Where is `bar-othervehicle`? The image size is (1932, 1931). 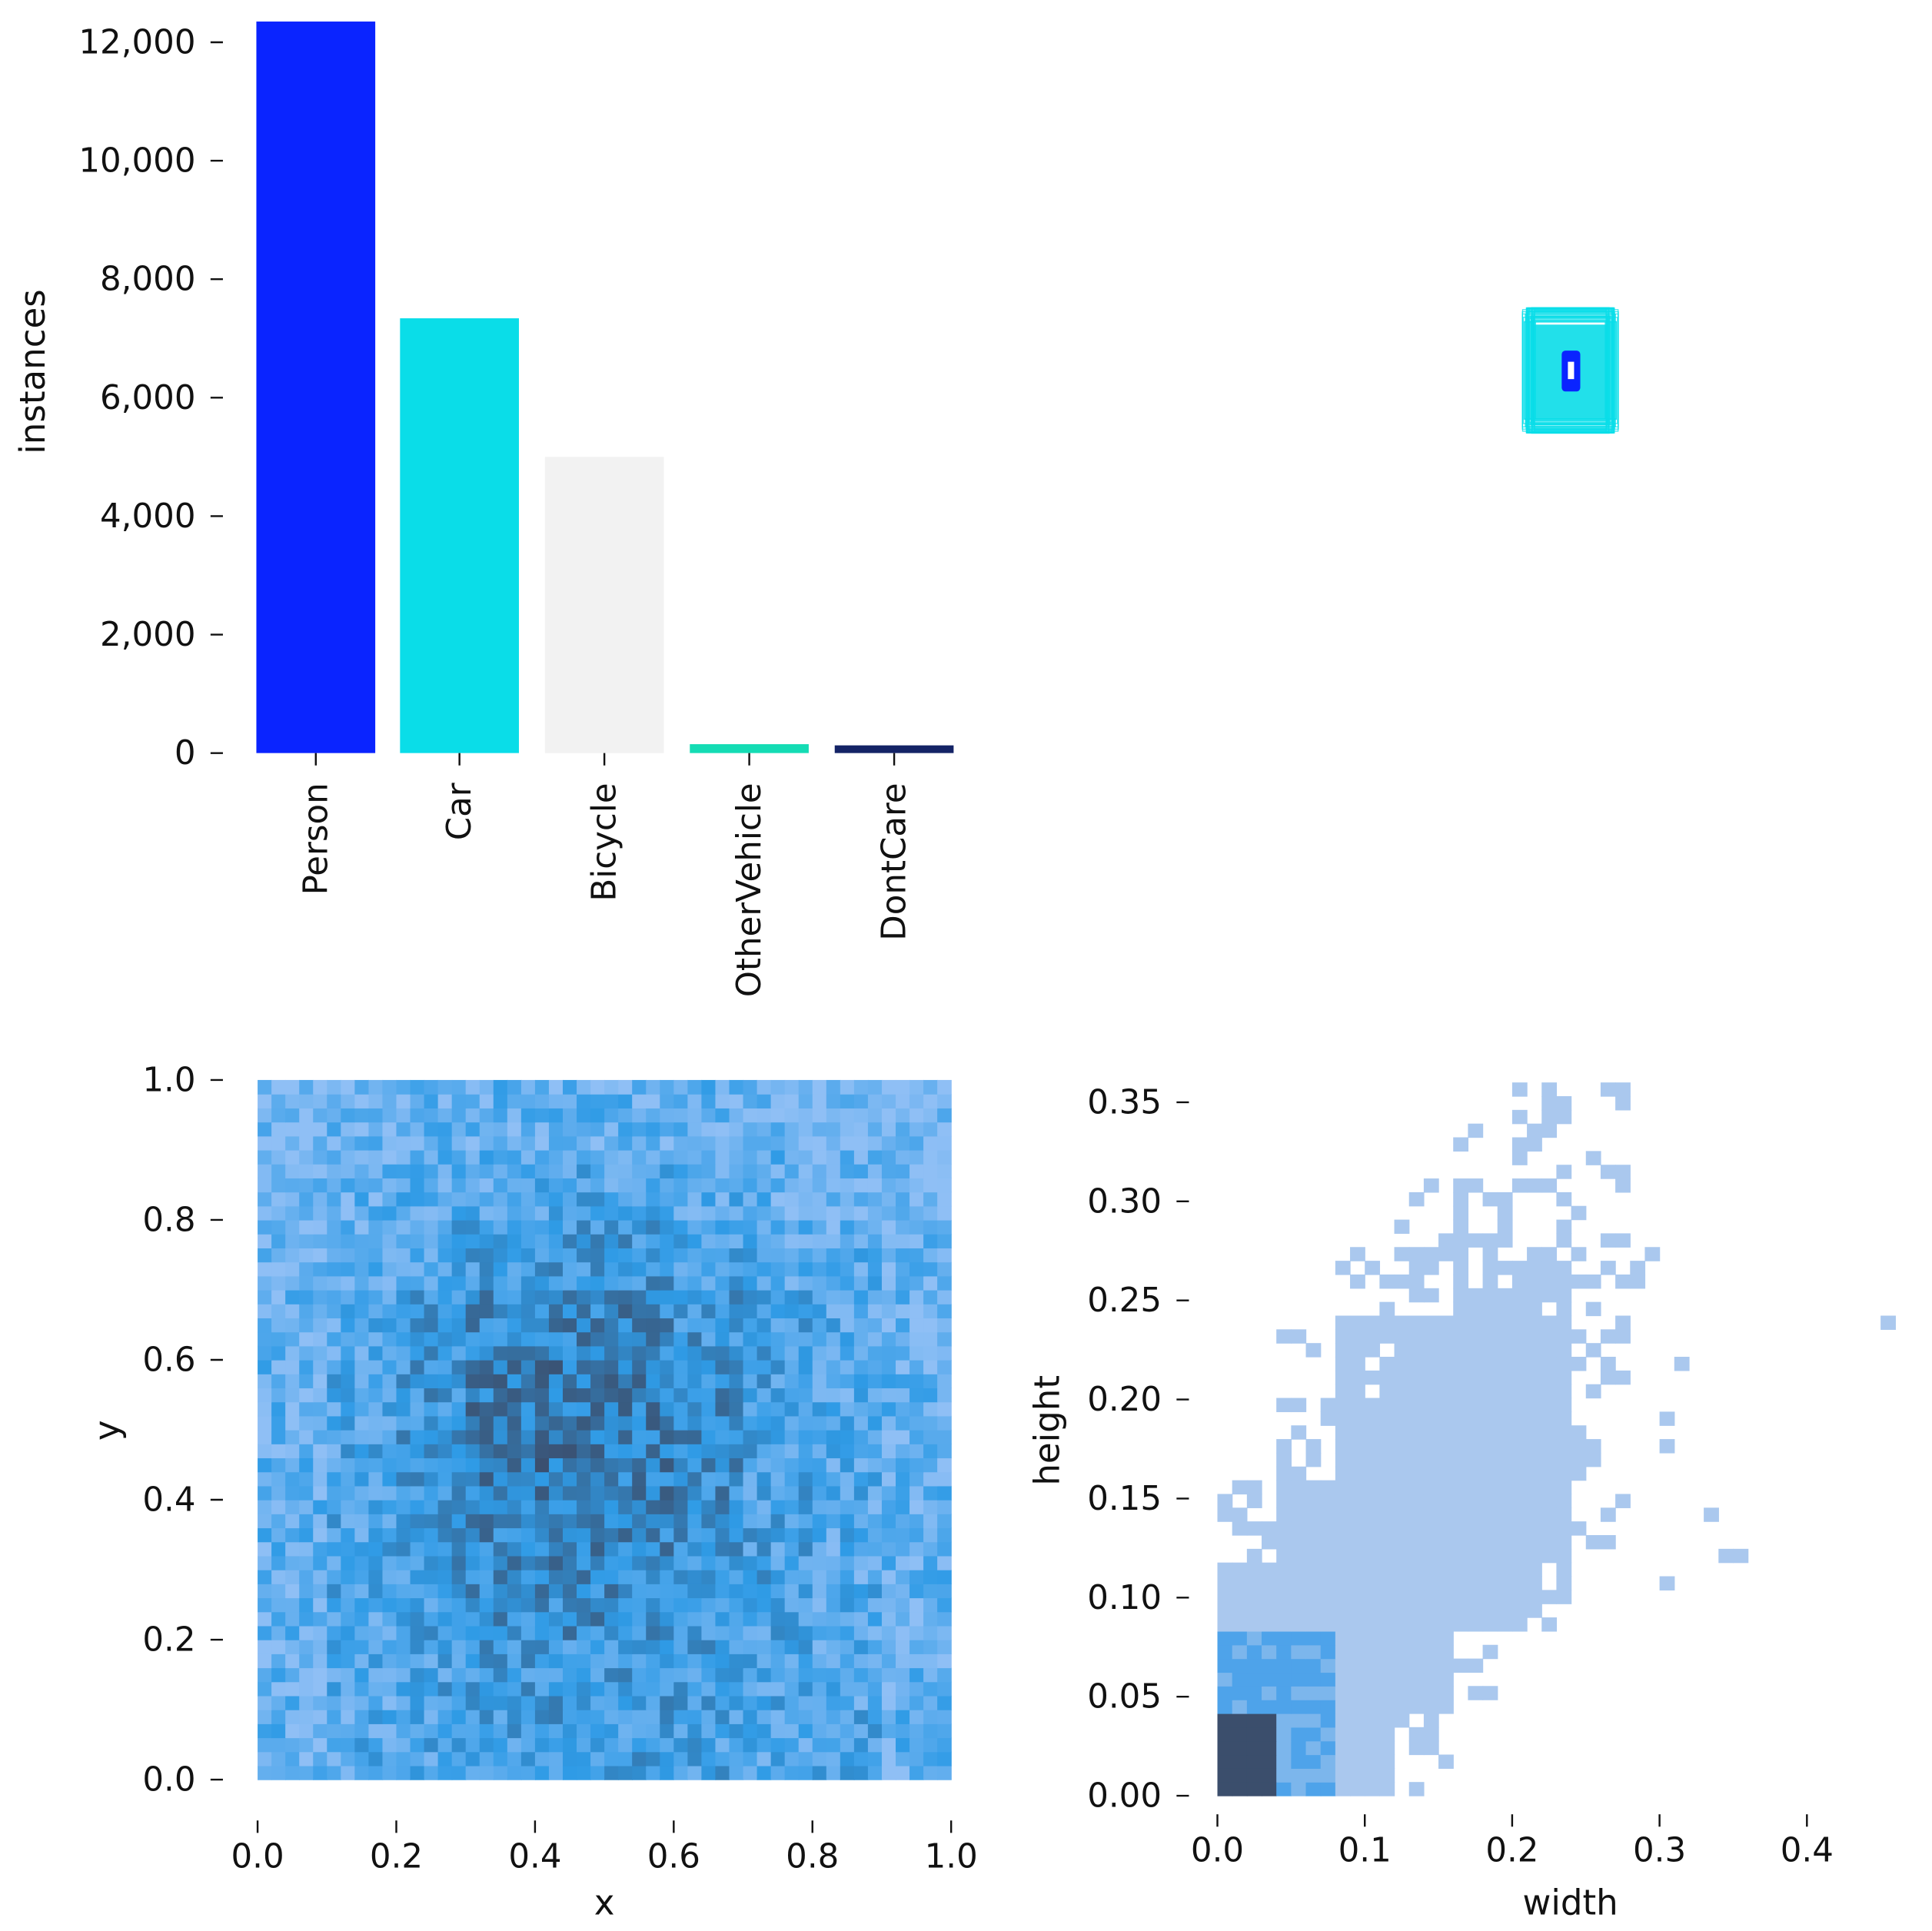
bar-othervehicle is located at coordinates (750, 748).